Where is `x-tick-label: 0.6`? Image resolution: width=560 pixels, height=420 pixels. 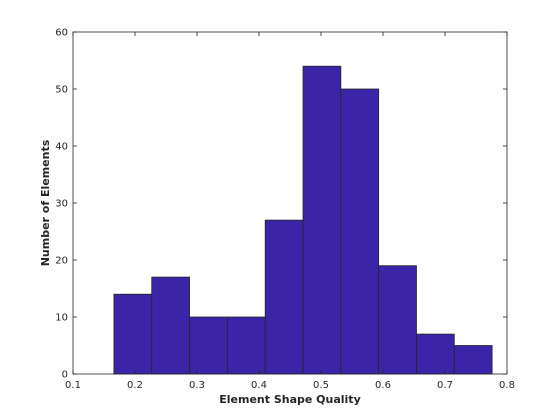
x-tick-label: 0.6 is located at coordinates (383, 385).